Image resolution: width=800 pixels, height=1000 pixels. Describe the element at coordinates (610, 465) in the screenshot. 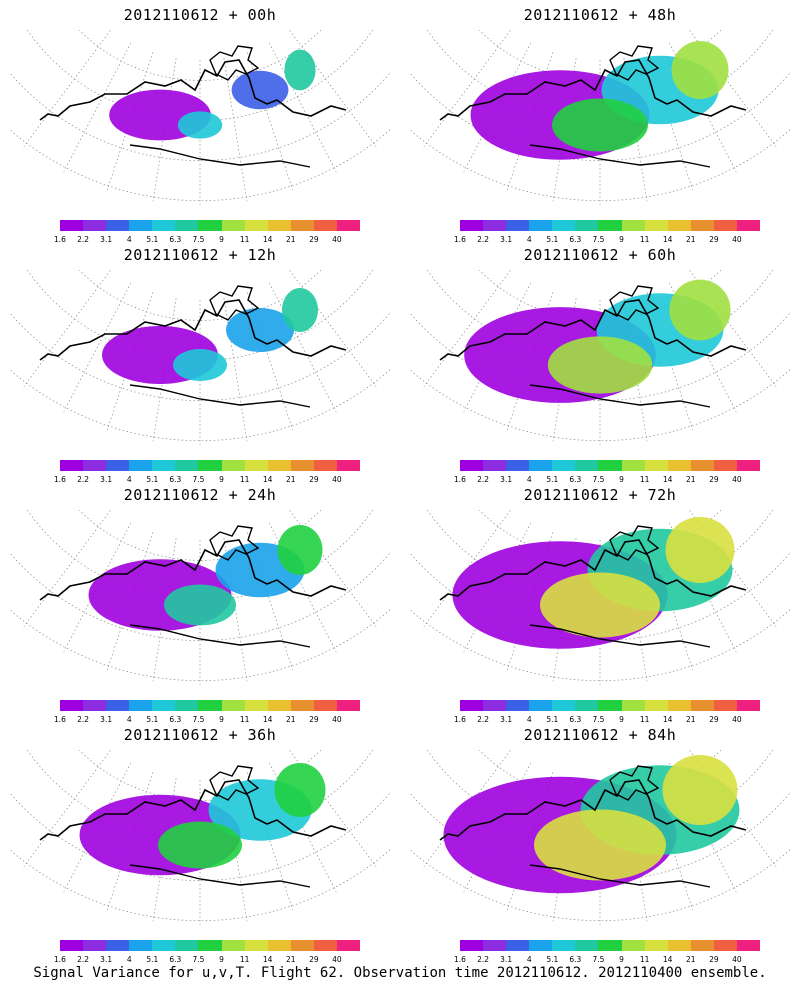

I see `colorbar` at that location.